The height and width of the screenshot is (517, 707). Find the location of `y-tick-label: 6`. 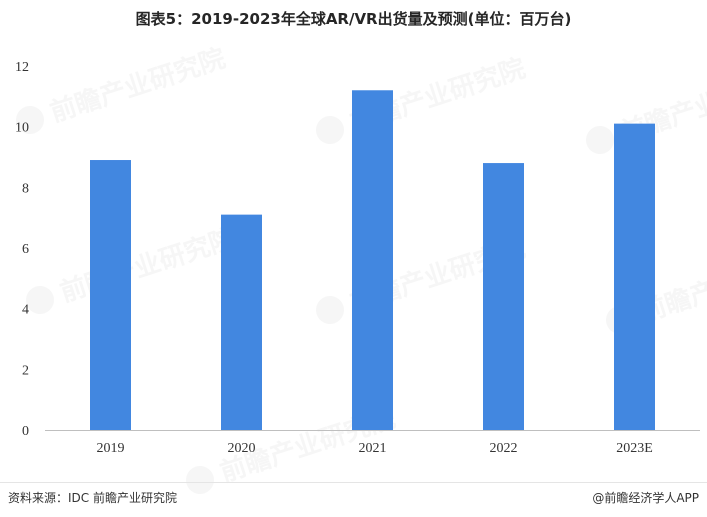

y-tick-label: 6 is located at coordinates (25, 249).